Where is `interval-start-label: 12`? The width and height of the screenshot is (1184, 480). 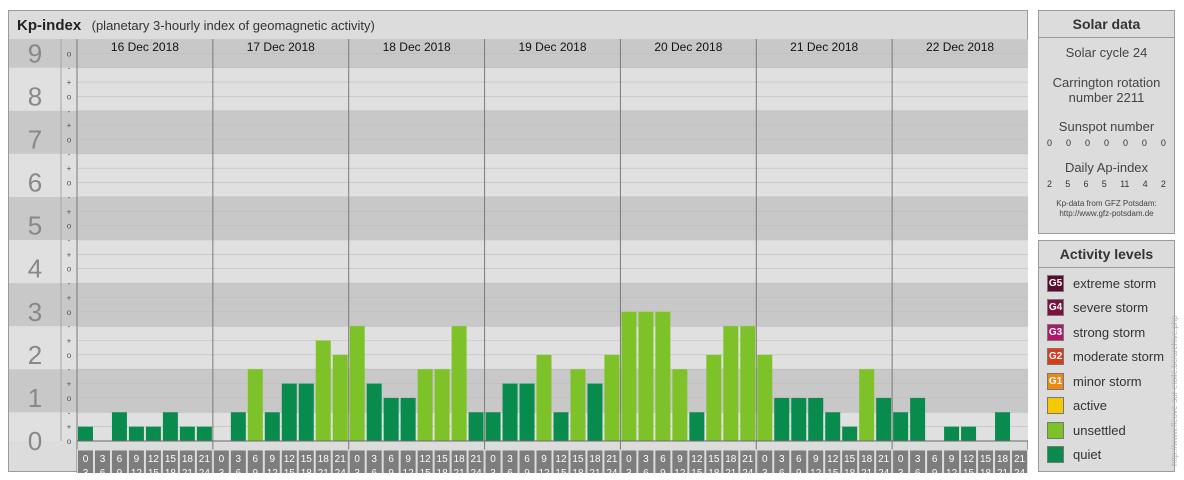
interval-start-label: 12 is located at coordinates (154, 459).